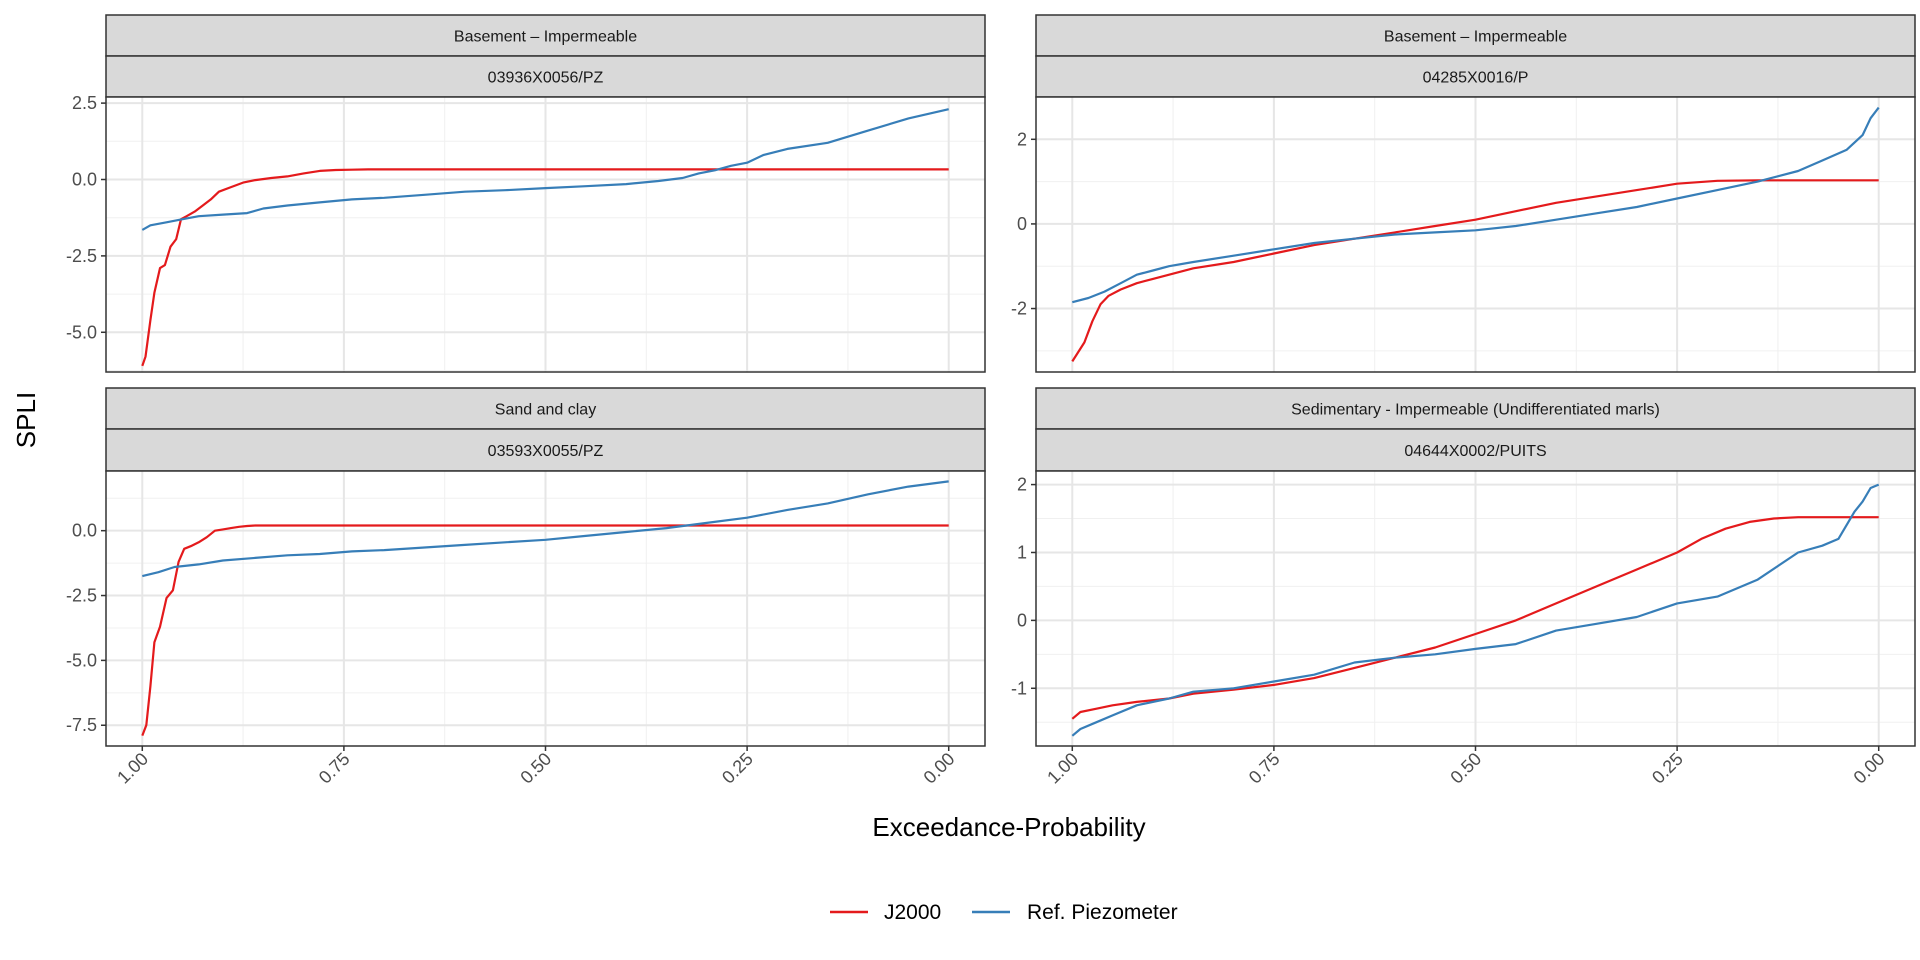  I want to click on strip-bottom-label: 03936X0056/PZ, so click(546, 78).